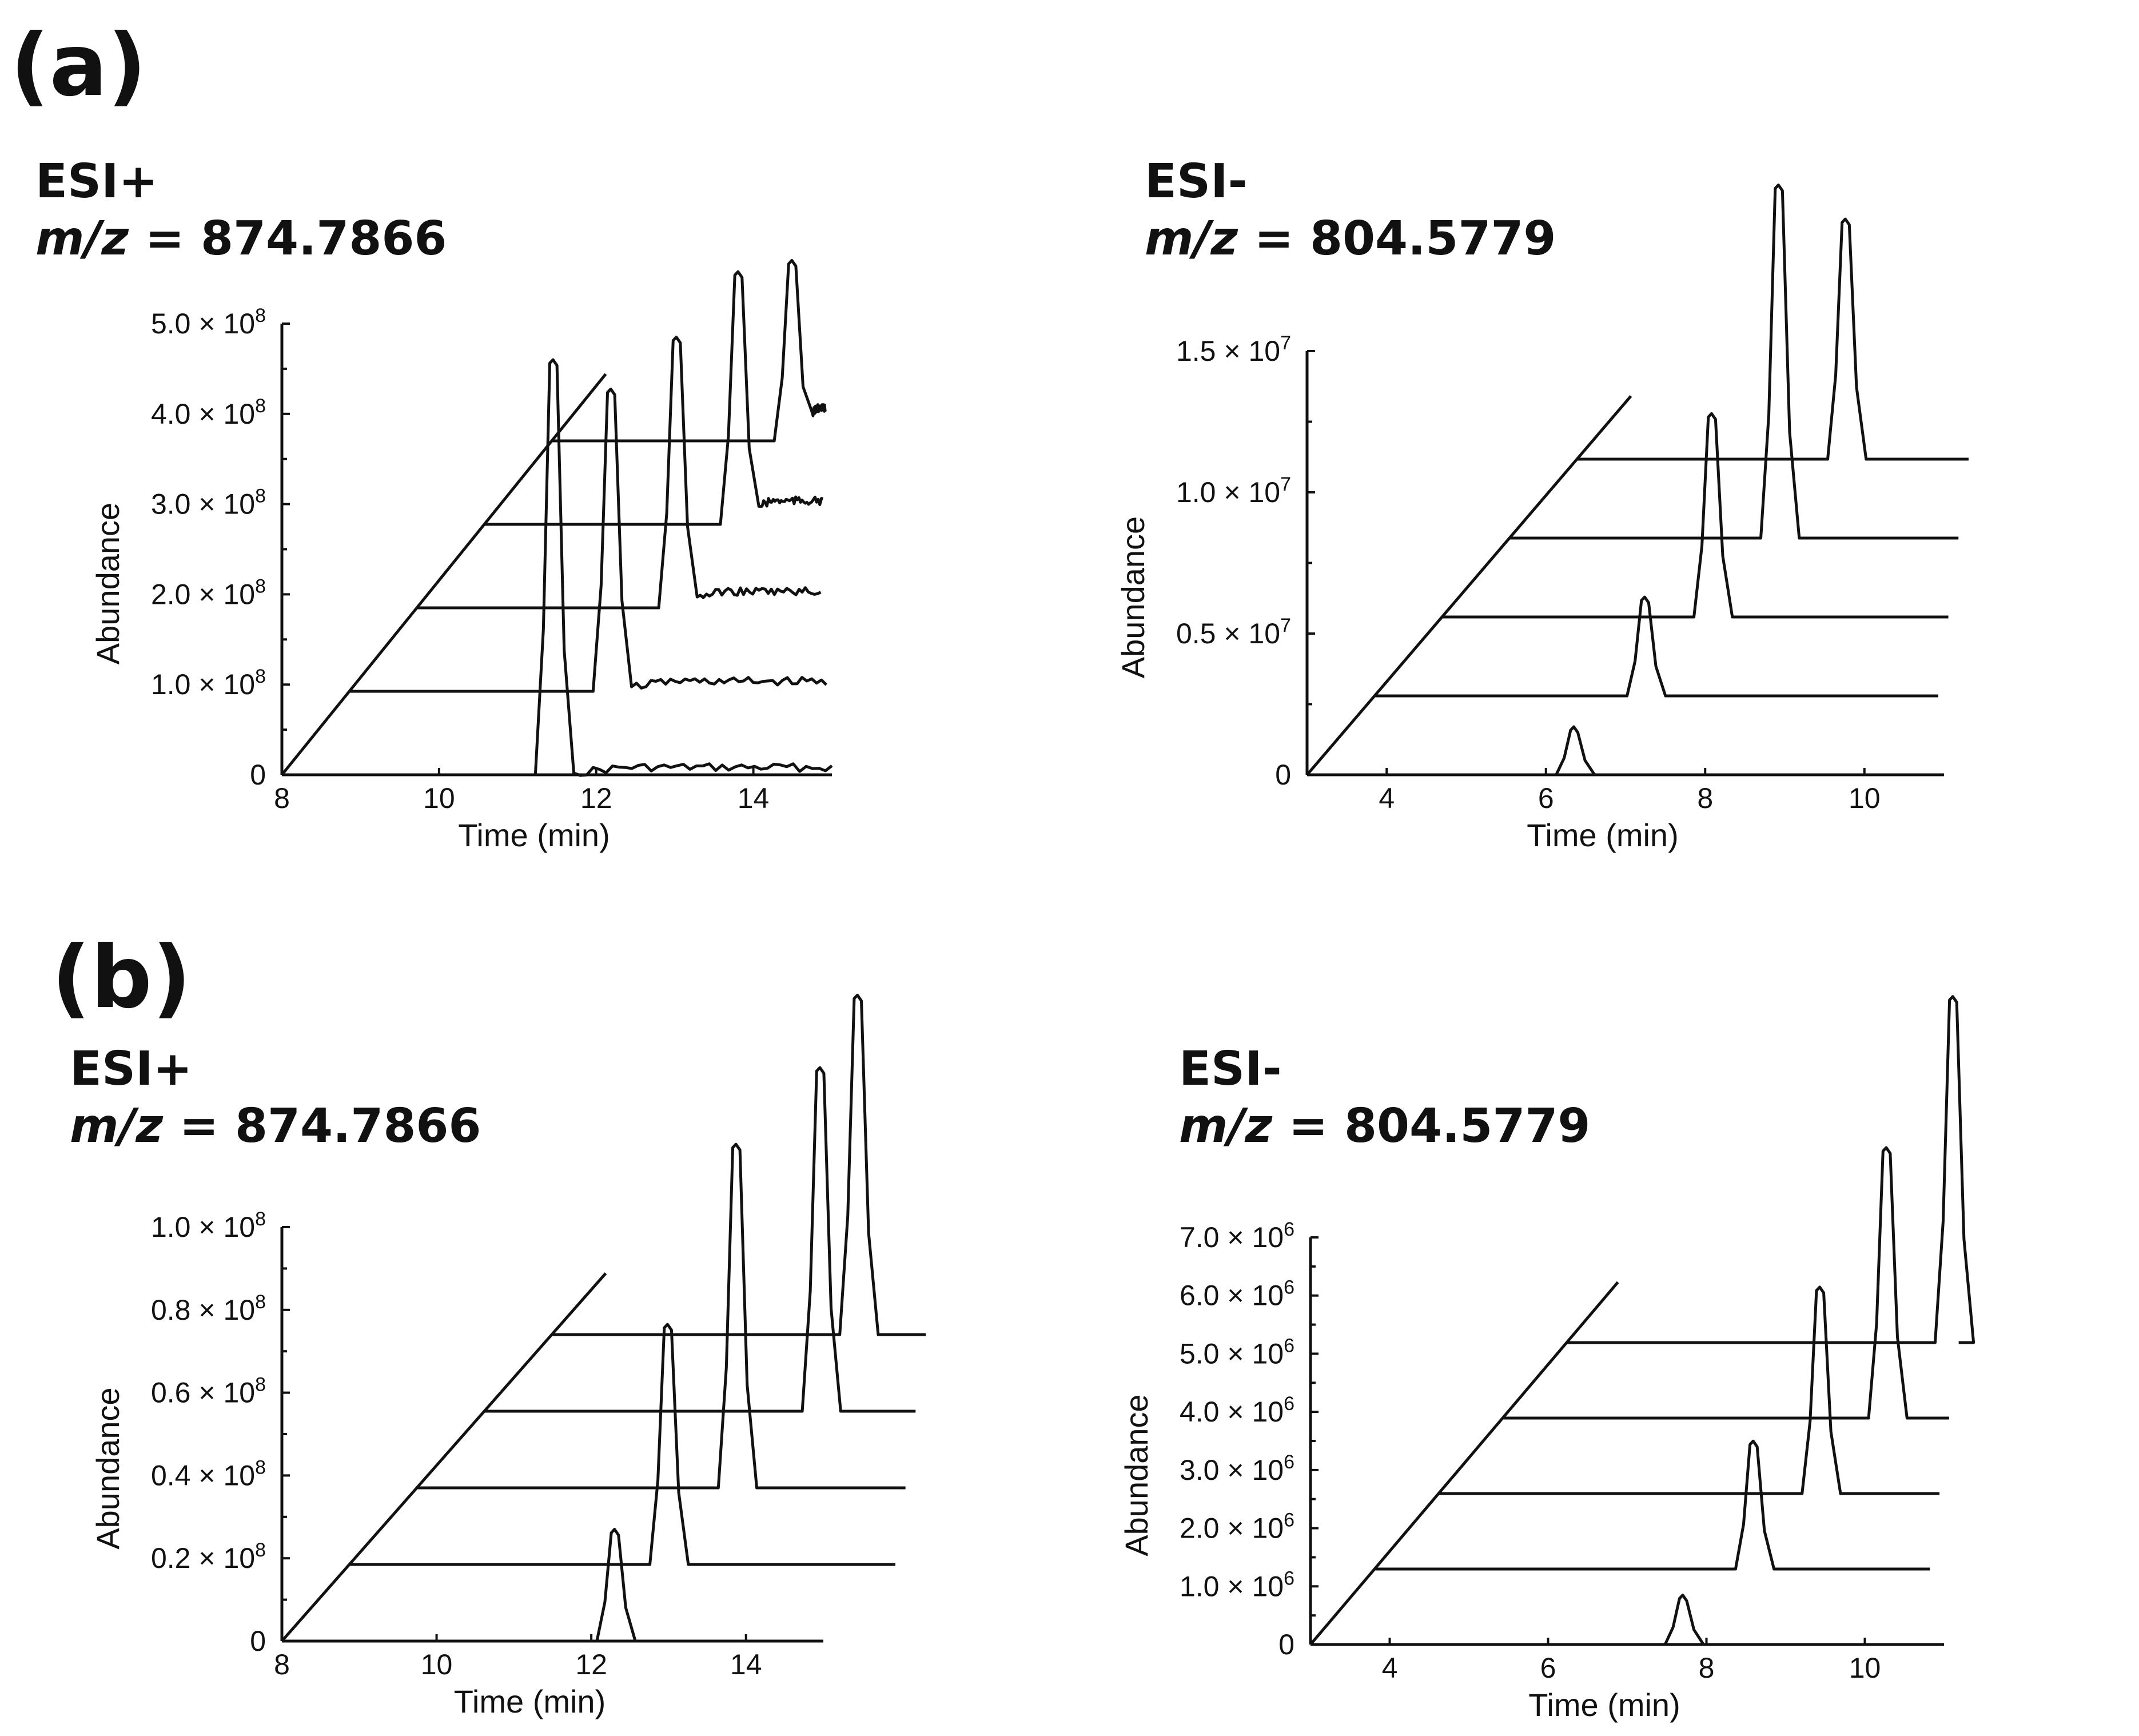 The image size is (2139, 1736). I want to click on panel-label-b: (b), so click(121, 978).